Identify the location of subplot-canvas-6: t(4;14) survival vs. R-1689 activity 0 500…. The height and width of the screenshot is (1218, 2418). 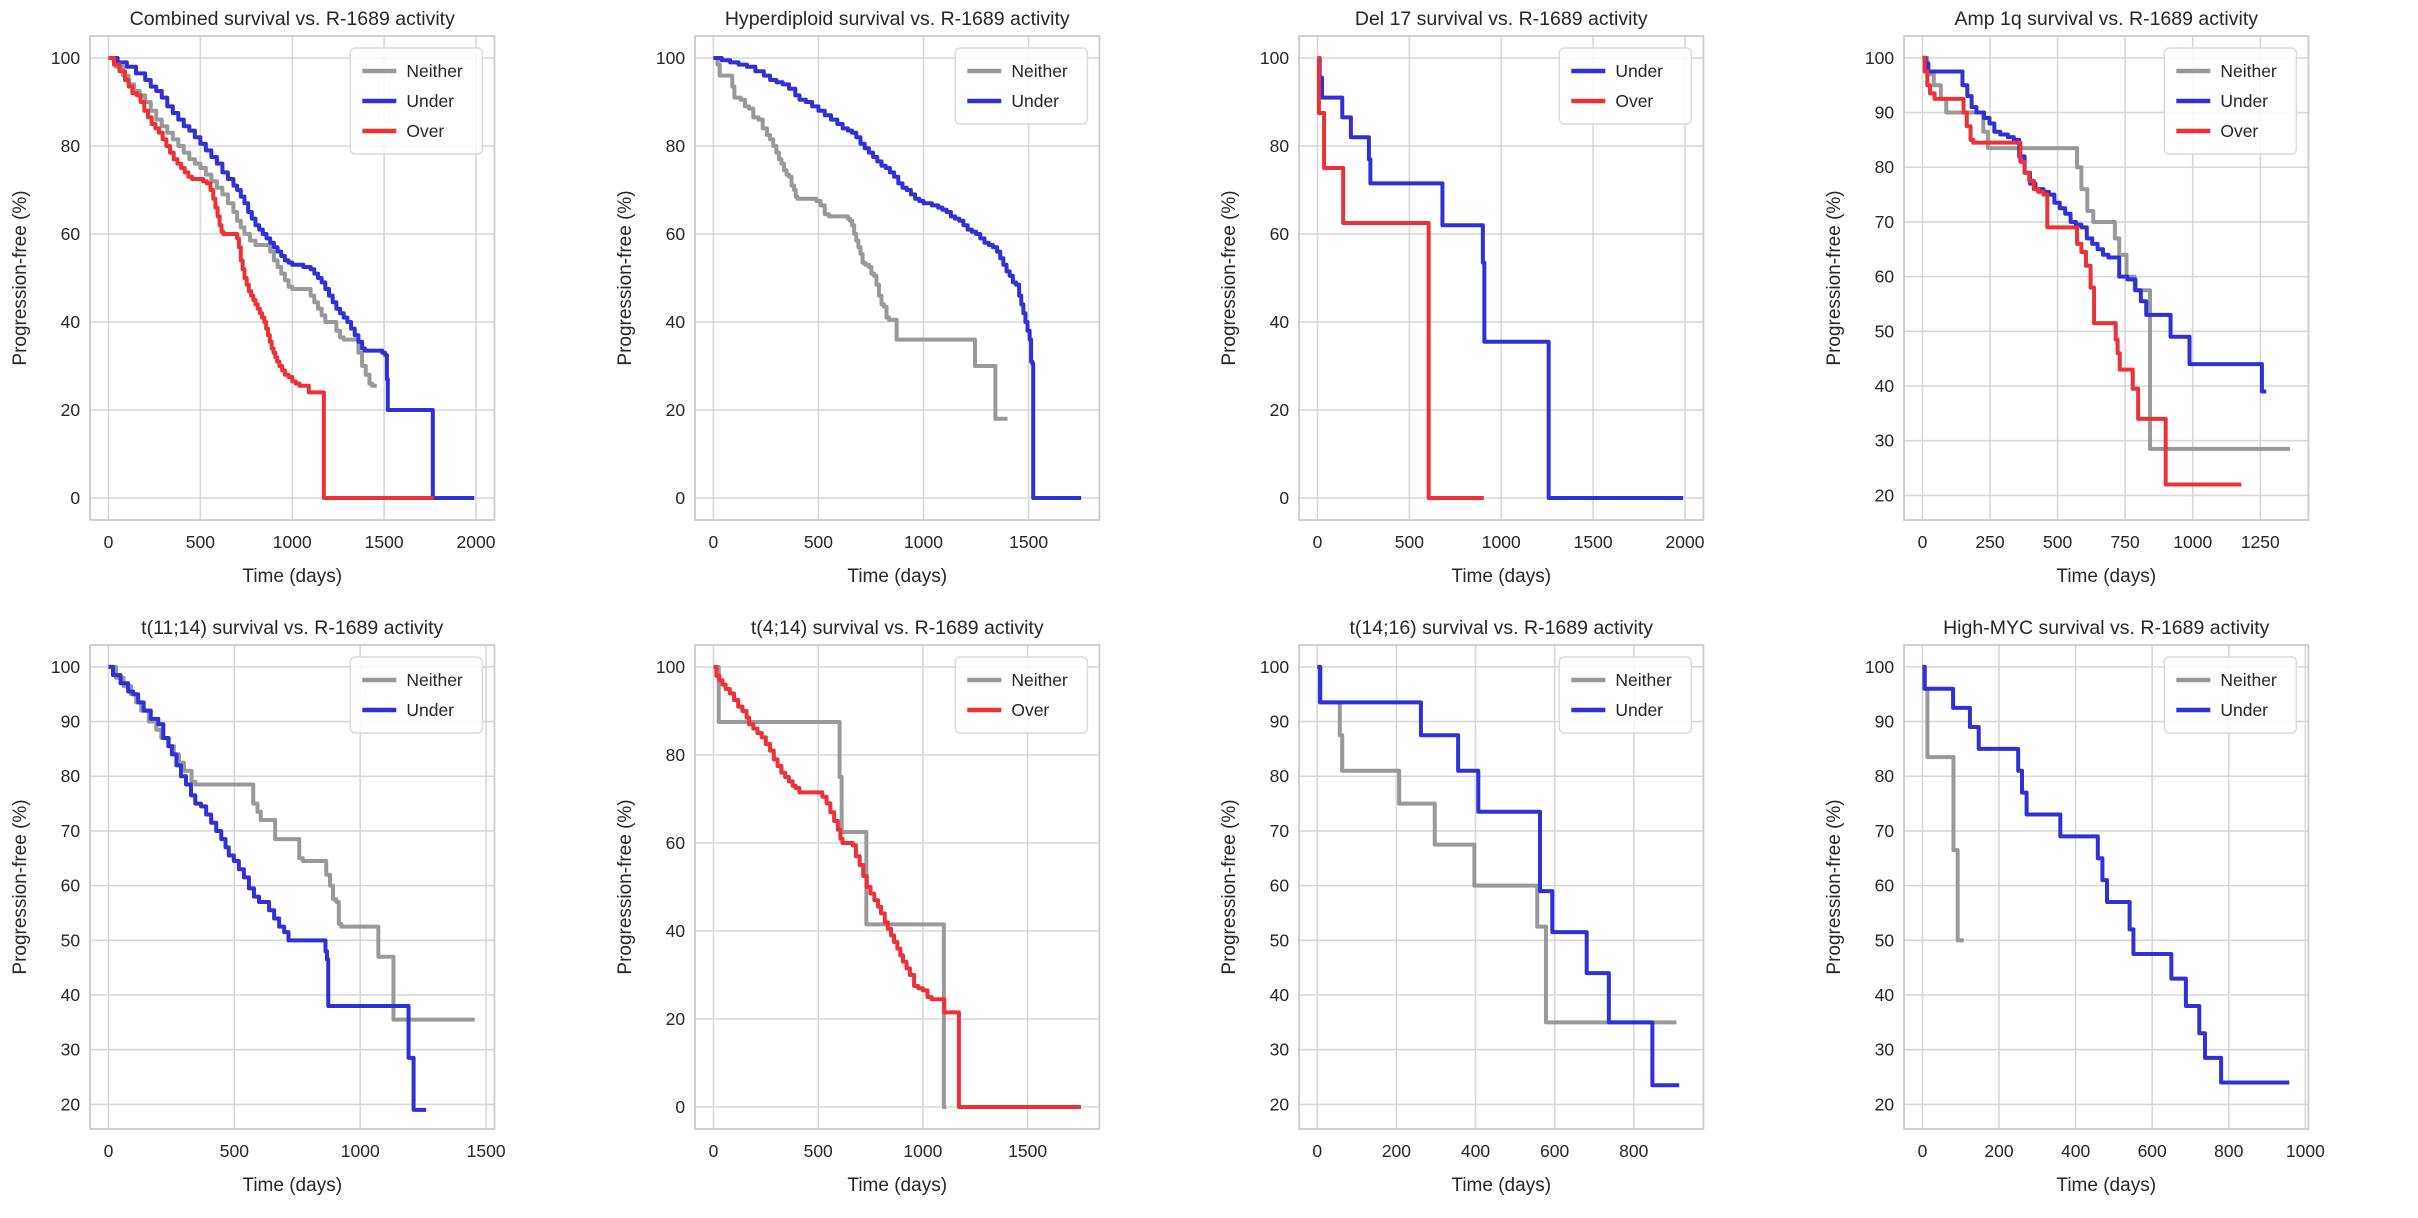
(857, 906).